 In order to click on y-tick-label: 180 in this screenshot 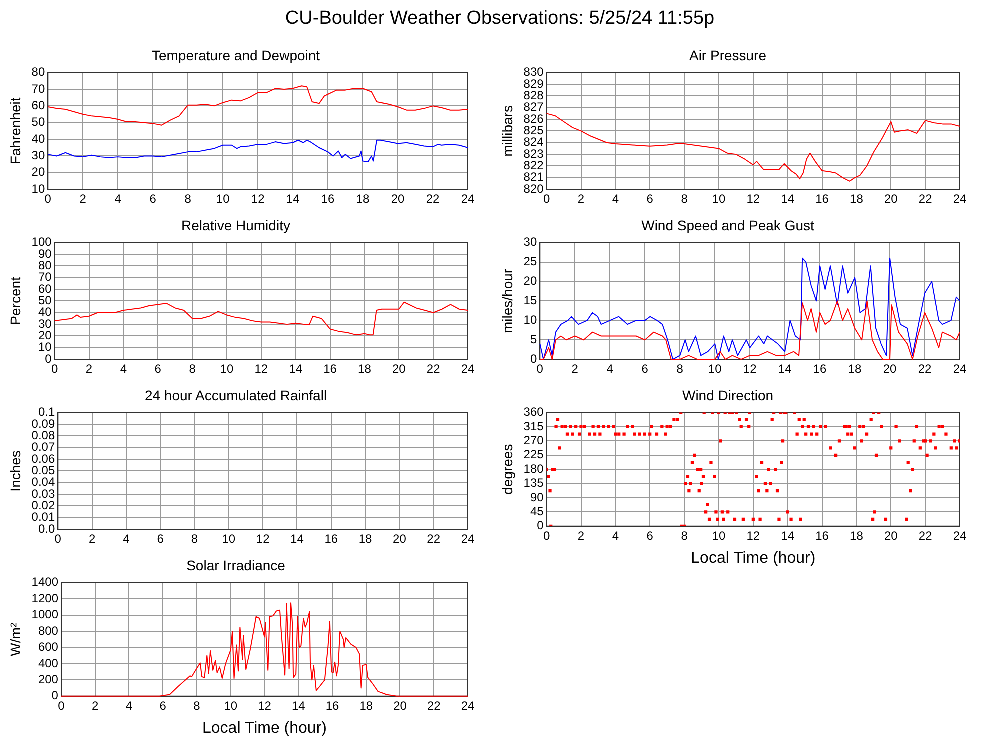, I will do `click(534, 469)`.